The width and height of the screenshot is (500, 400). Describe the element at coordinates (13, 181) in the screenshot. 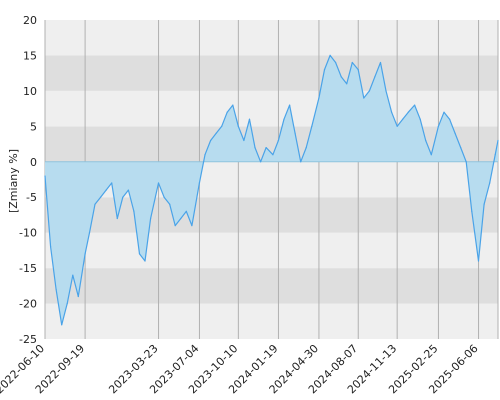

I see `y-axis-title: [Zmiany %]` at that location.